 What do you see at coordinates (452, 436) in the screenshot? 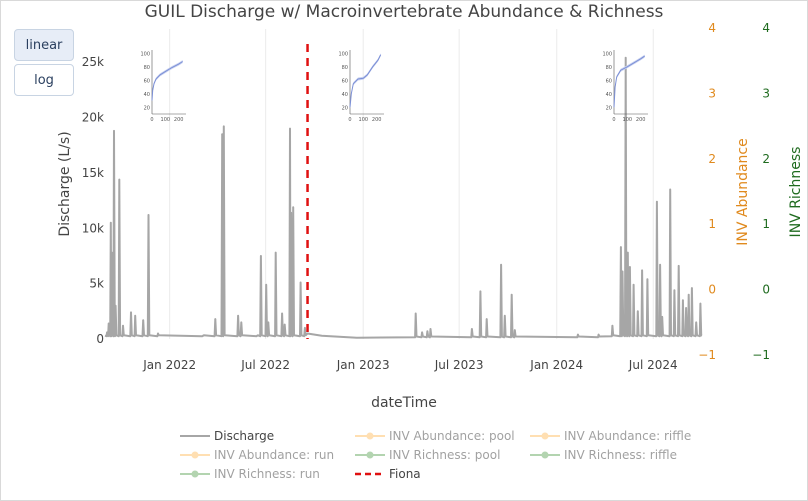
I see `legend-label: INV Abundance: pool` at bounding box center [452, 436].